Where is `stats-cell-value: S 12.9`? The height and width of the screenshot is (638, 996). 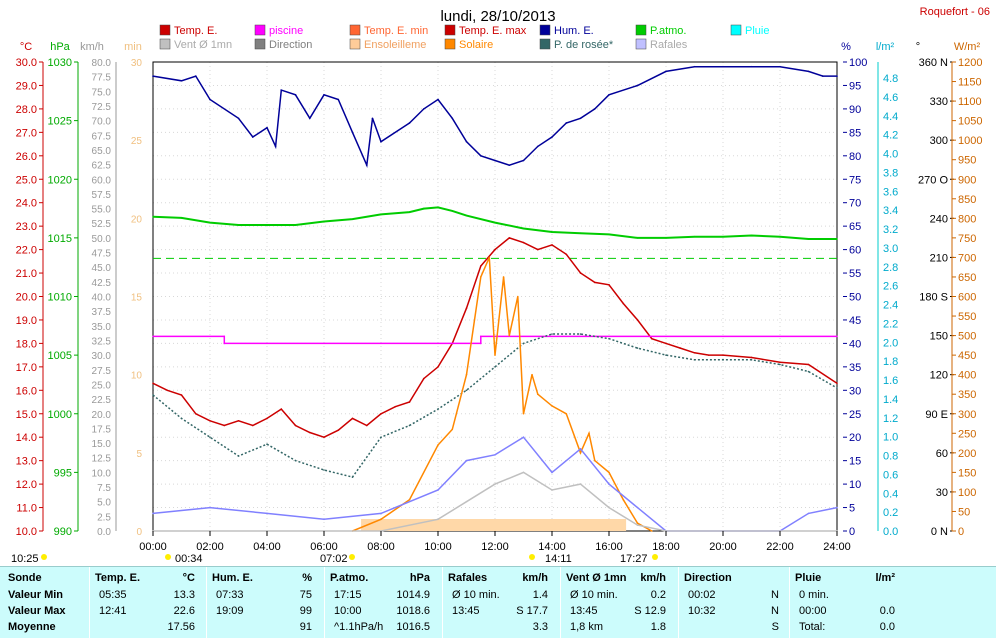 stats-cell-value: S 12.9 is located at coordinates (650, 611).